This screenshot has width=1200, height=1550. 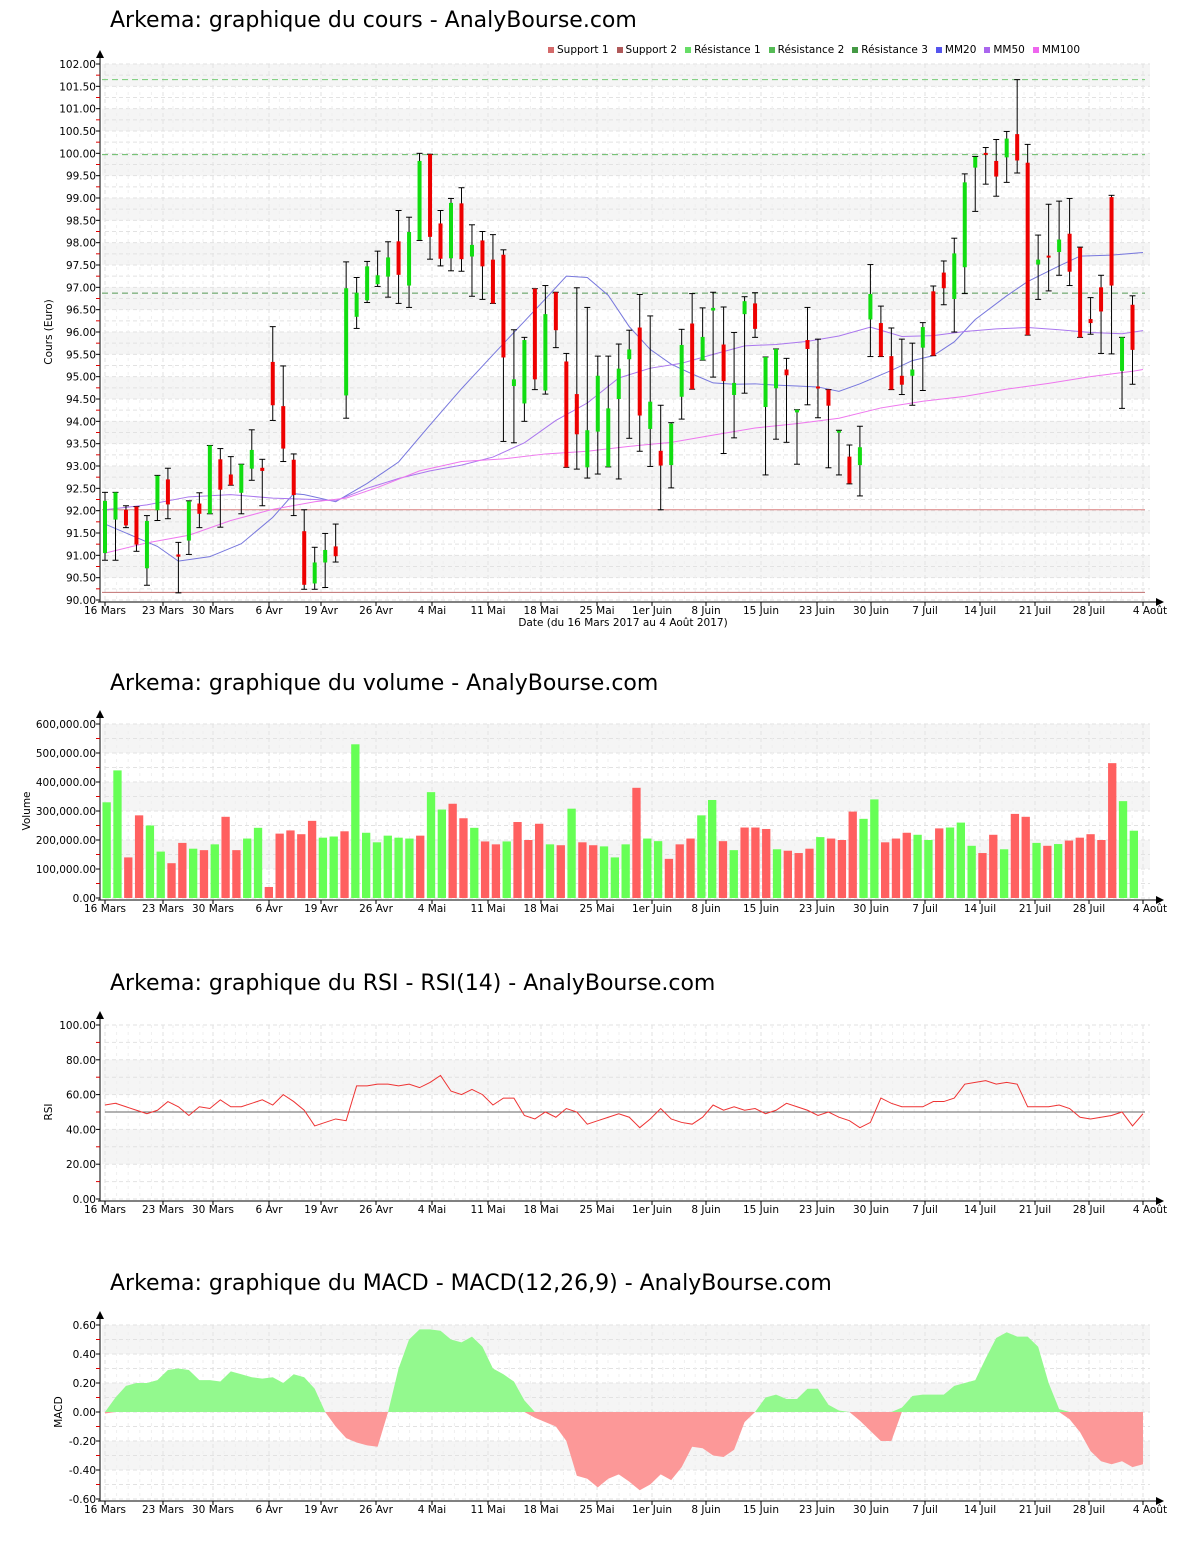 I want to click on x-tick-label: 18 Mai, so click(x=540, y=611).